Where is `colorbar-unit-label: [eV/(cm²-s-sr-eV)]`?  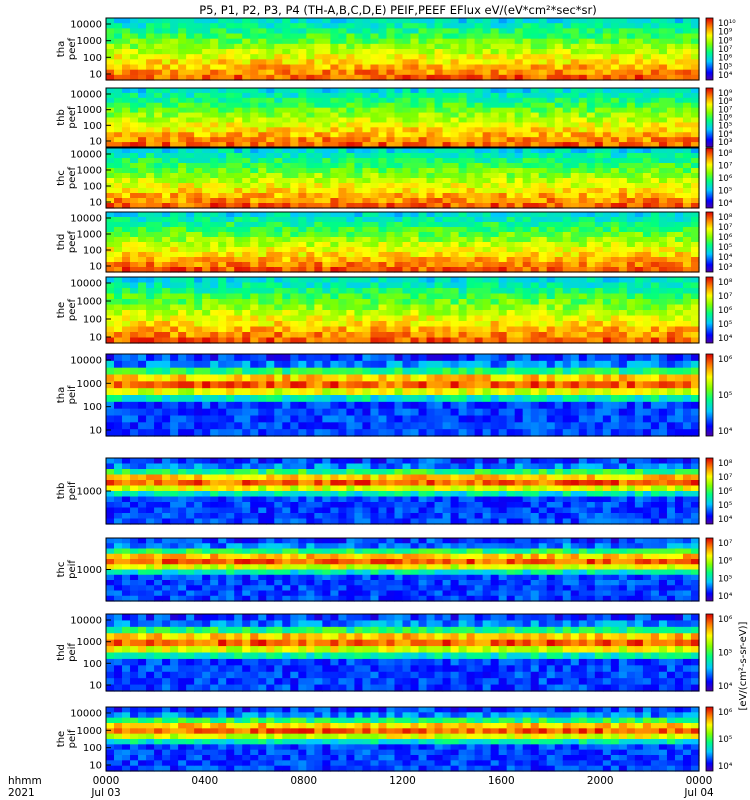 colorbar-unit-label: [eV/(cm²-s-sr-eV)] is located at coordinates (743, 665).